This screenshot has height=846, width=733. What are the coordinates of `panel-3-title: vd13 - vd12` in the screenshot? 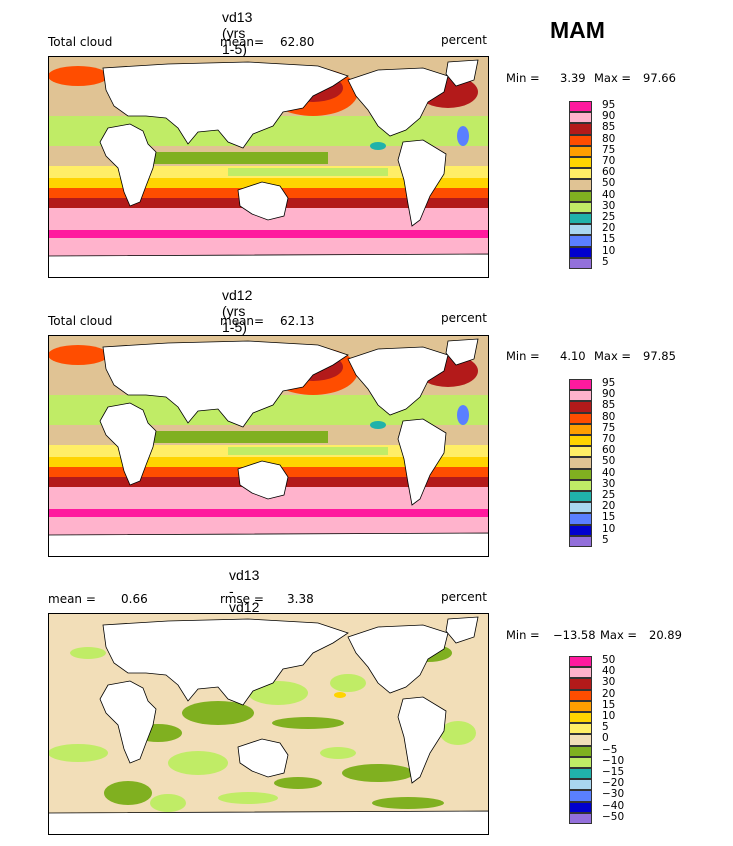 It's located at (244, 591).